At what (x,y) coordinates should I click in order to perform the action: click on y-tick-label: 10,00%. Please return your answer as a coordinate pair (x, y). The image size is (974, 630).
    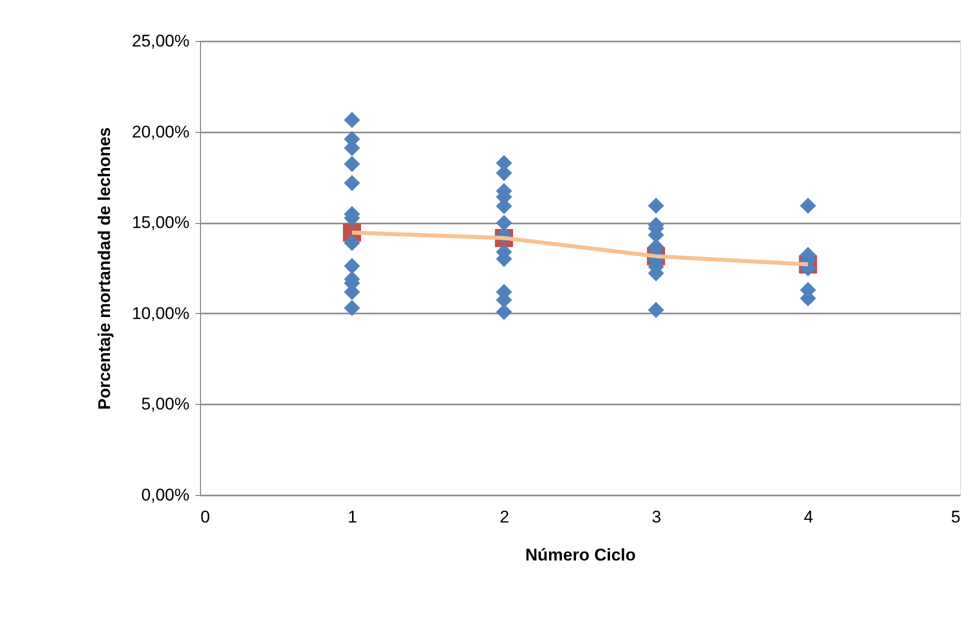
    Looking at the image, I should click on (161, 313).